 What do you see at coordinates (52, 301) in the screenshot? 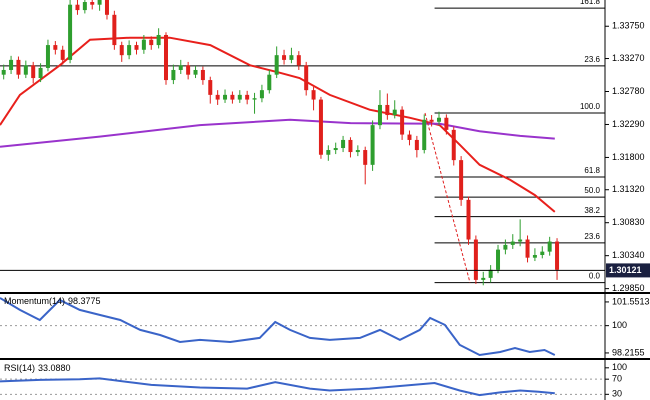
I see `indicator-label: Momentum(14) 98.3775` at bounding box center [52, 301].